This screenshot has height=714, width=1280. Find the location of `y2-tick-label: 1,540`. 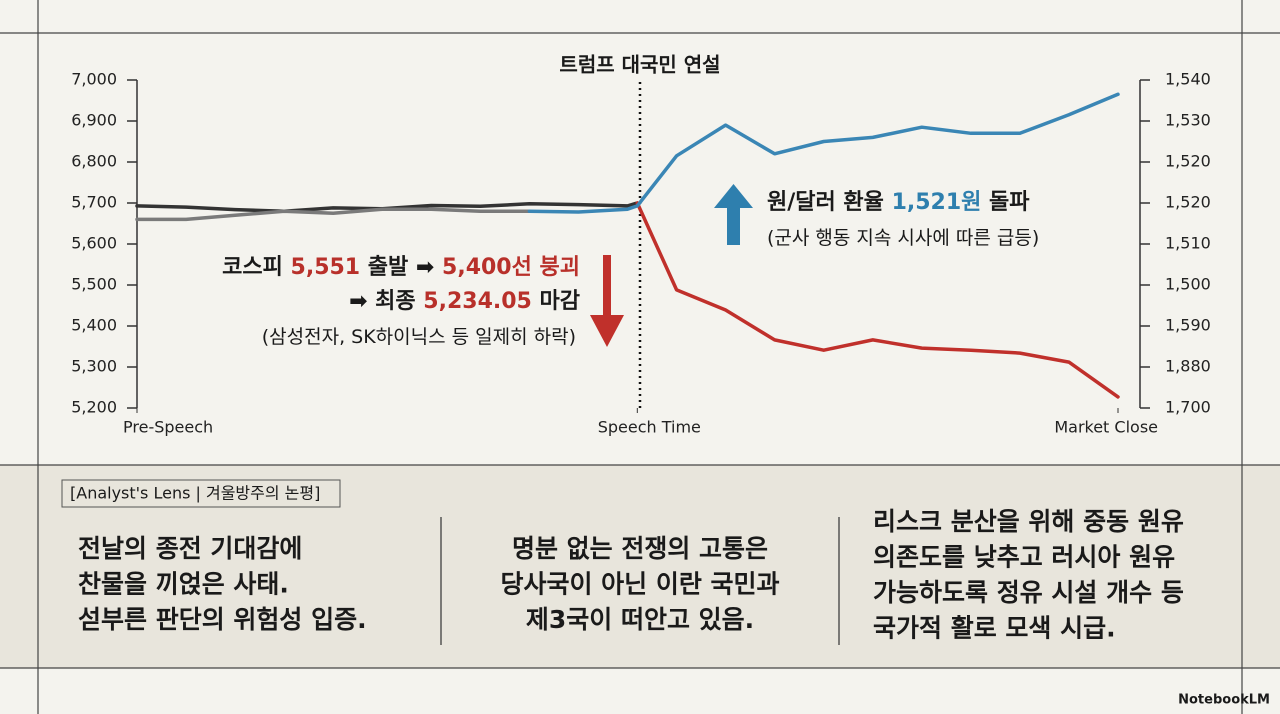

y2-tick-label: 1,540 is located at coordinates (1188, 79).